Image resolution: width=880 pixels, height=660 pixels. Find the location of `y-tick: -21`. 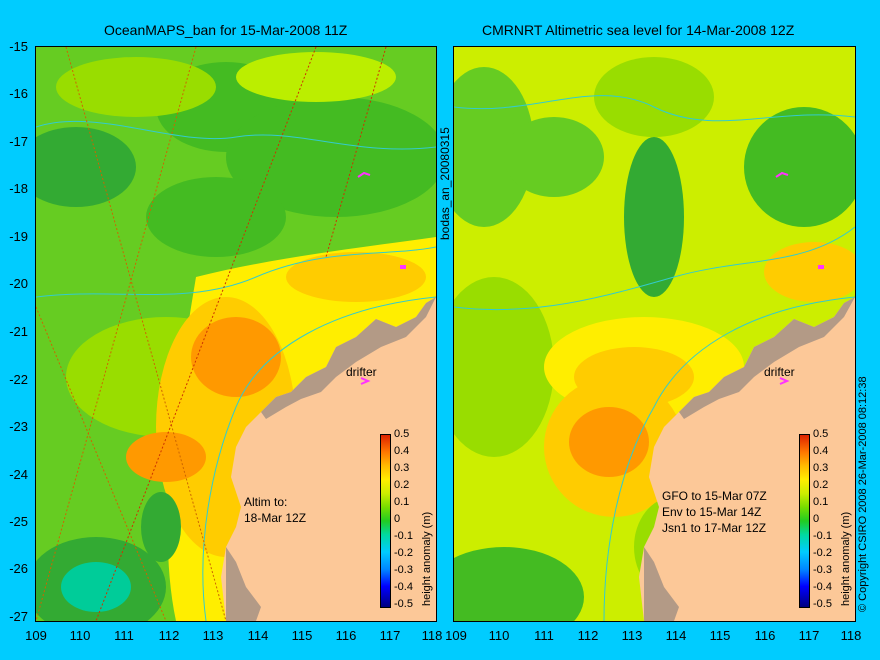

y-tick: -21 is located at coordinates (18, 331).